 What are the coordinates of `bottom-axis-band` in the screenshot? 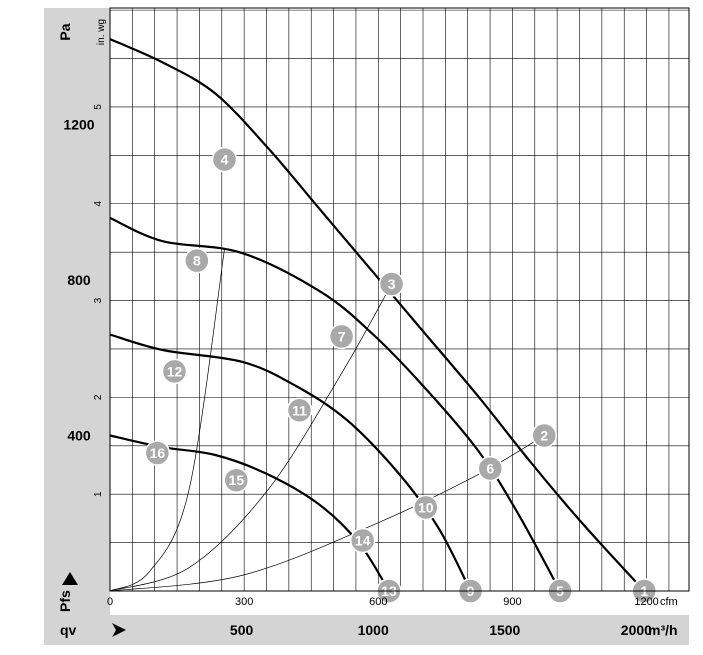 It's located at (366, 630).